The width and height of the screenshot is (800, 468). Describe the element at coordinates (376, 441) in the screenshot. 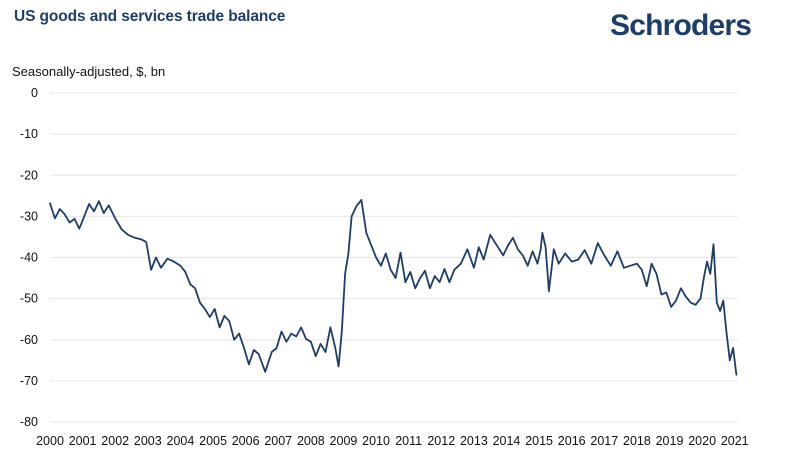

I see `x-tick-label: 2010` at that location.